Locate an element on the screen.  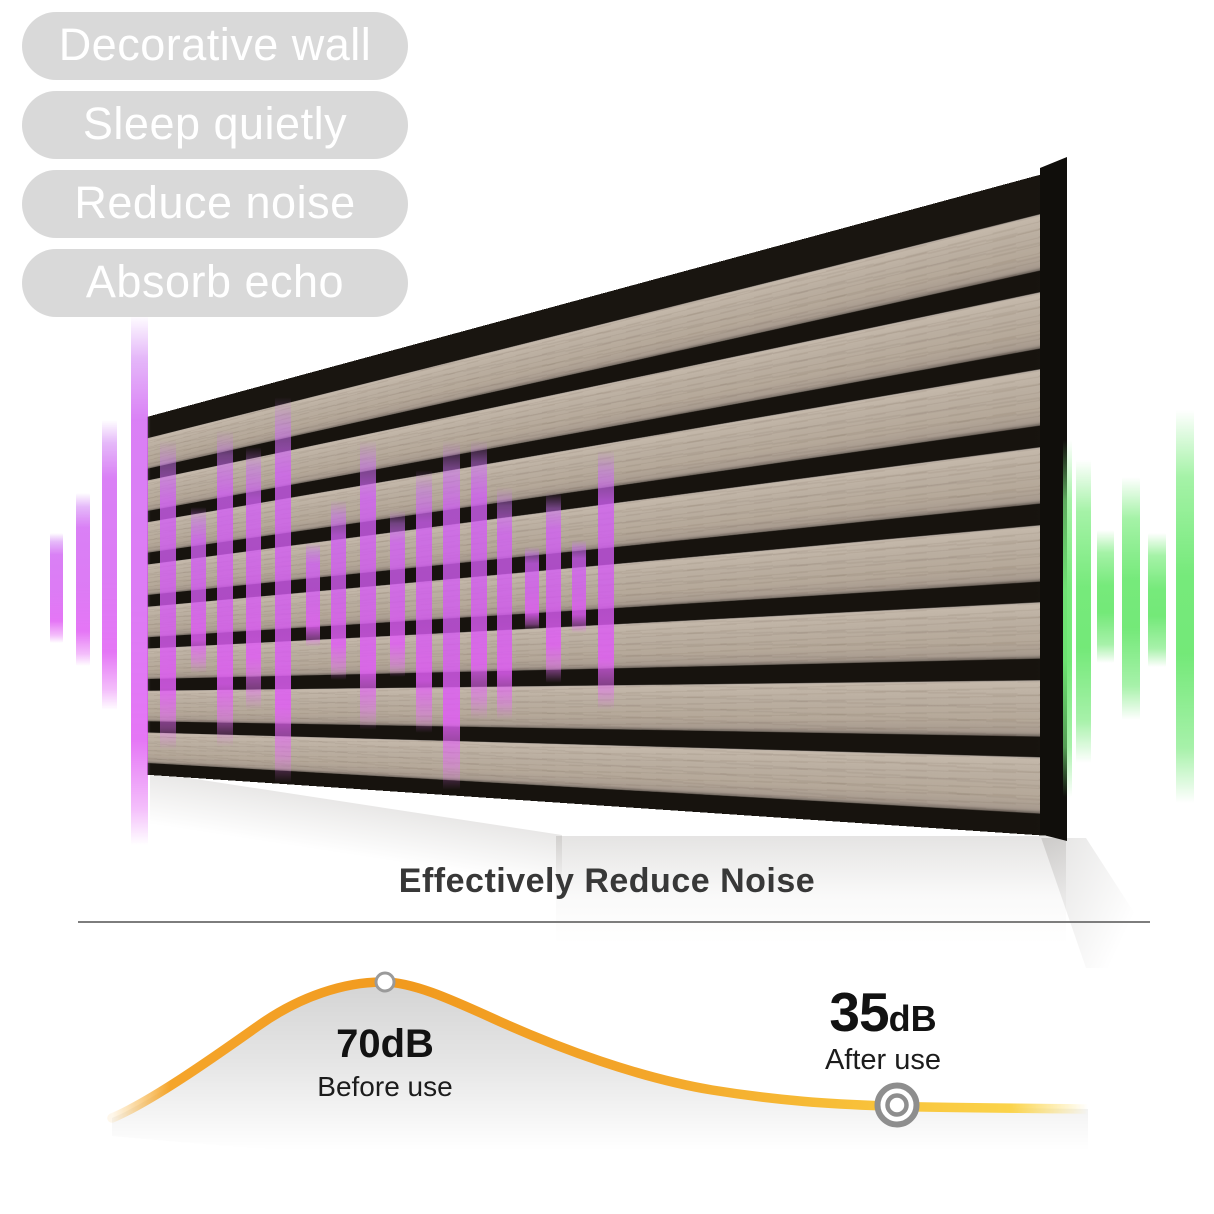
after-value: 35dB is located at coordinates (883, 1012).